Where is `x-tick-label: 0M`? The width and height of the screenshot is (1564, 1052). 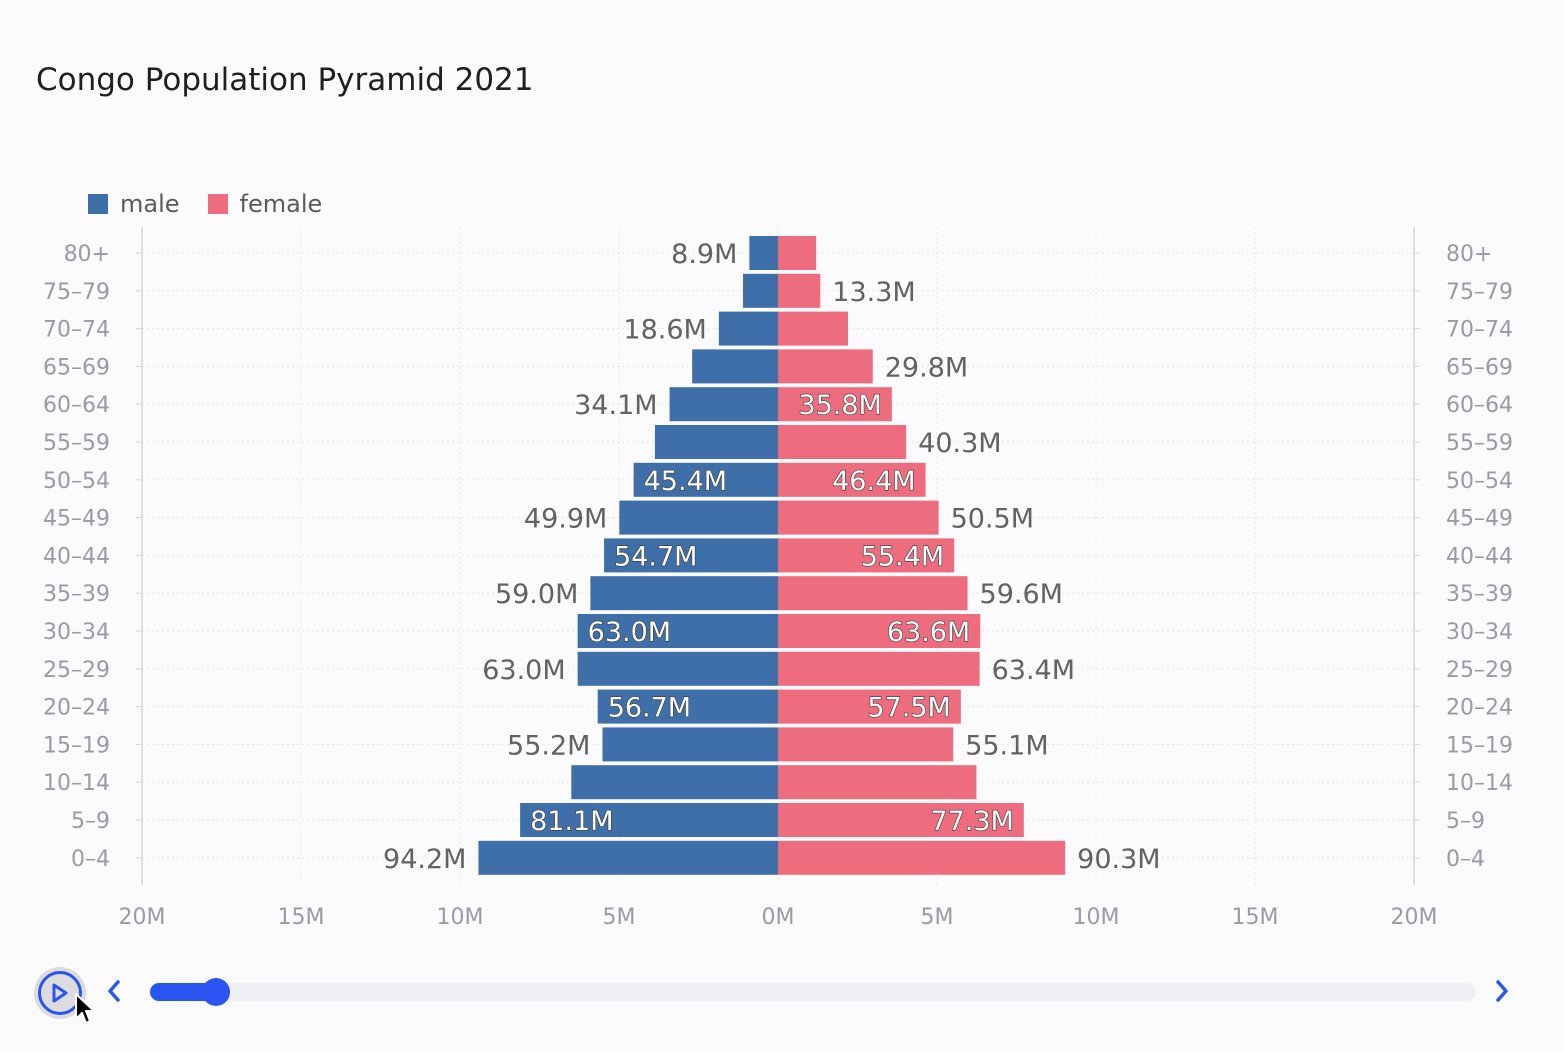
x-tick-label: 0M is located at coordinates (778, 917).